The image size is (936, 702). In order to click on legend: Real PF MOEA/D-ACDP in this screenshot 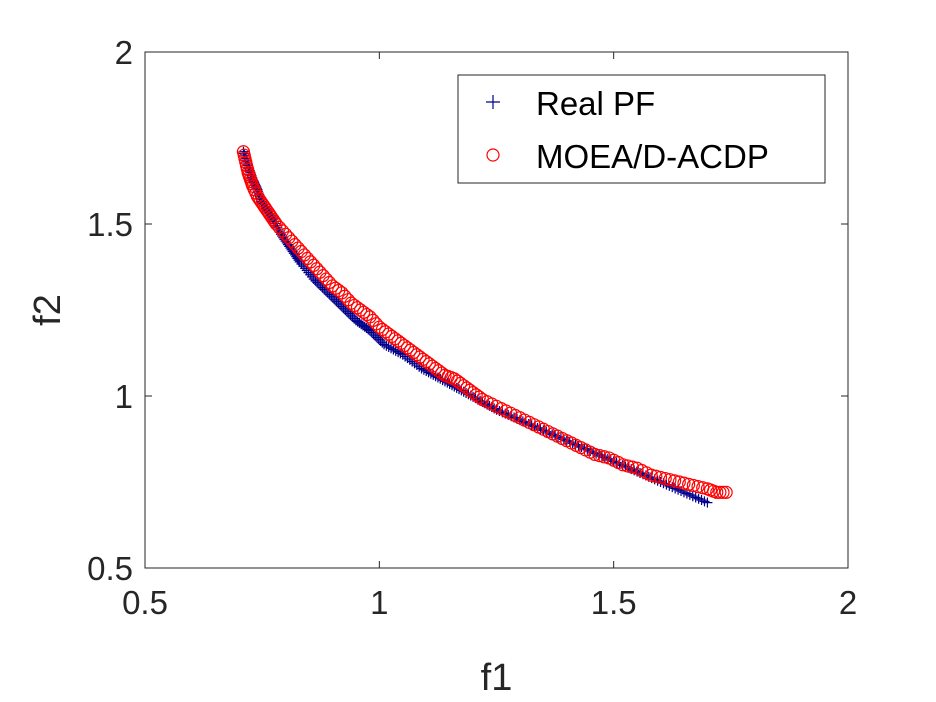, I will do `click(641, 129)`.